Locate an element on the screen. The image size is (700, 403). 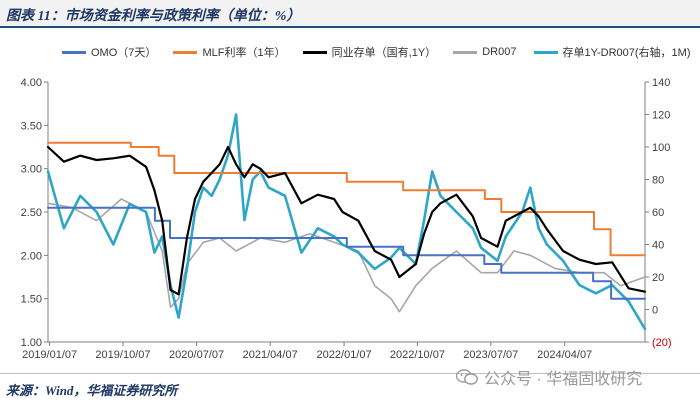
y-left-tick-label: 2.50 is located at coordinates (31, 213).